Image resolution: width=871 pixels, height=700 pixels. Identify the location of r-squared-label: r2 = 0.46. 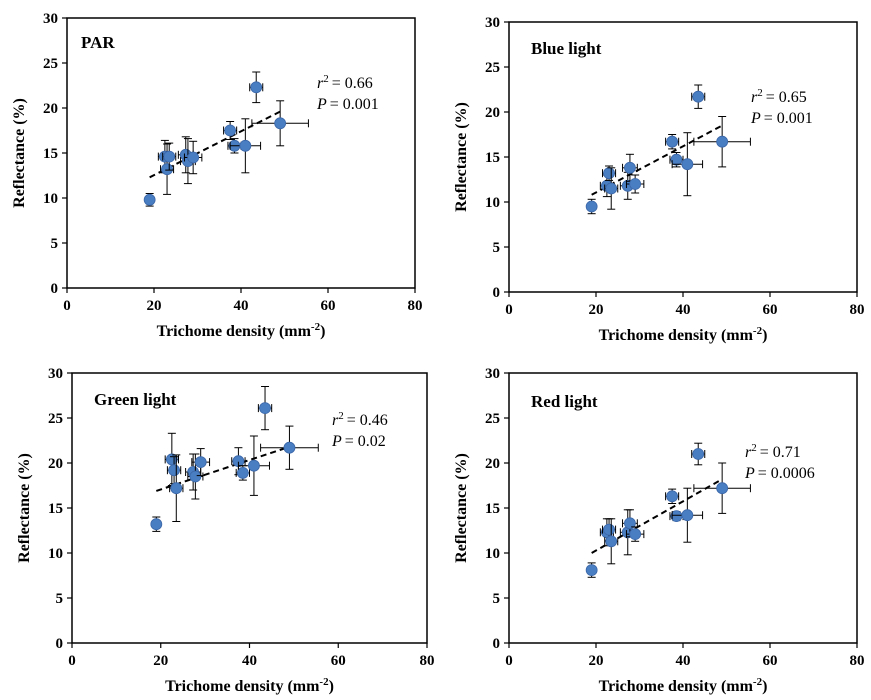
(360, 419).